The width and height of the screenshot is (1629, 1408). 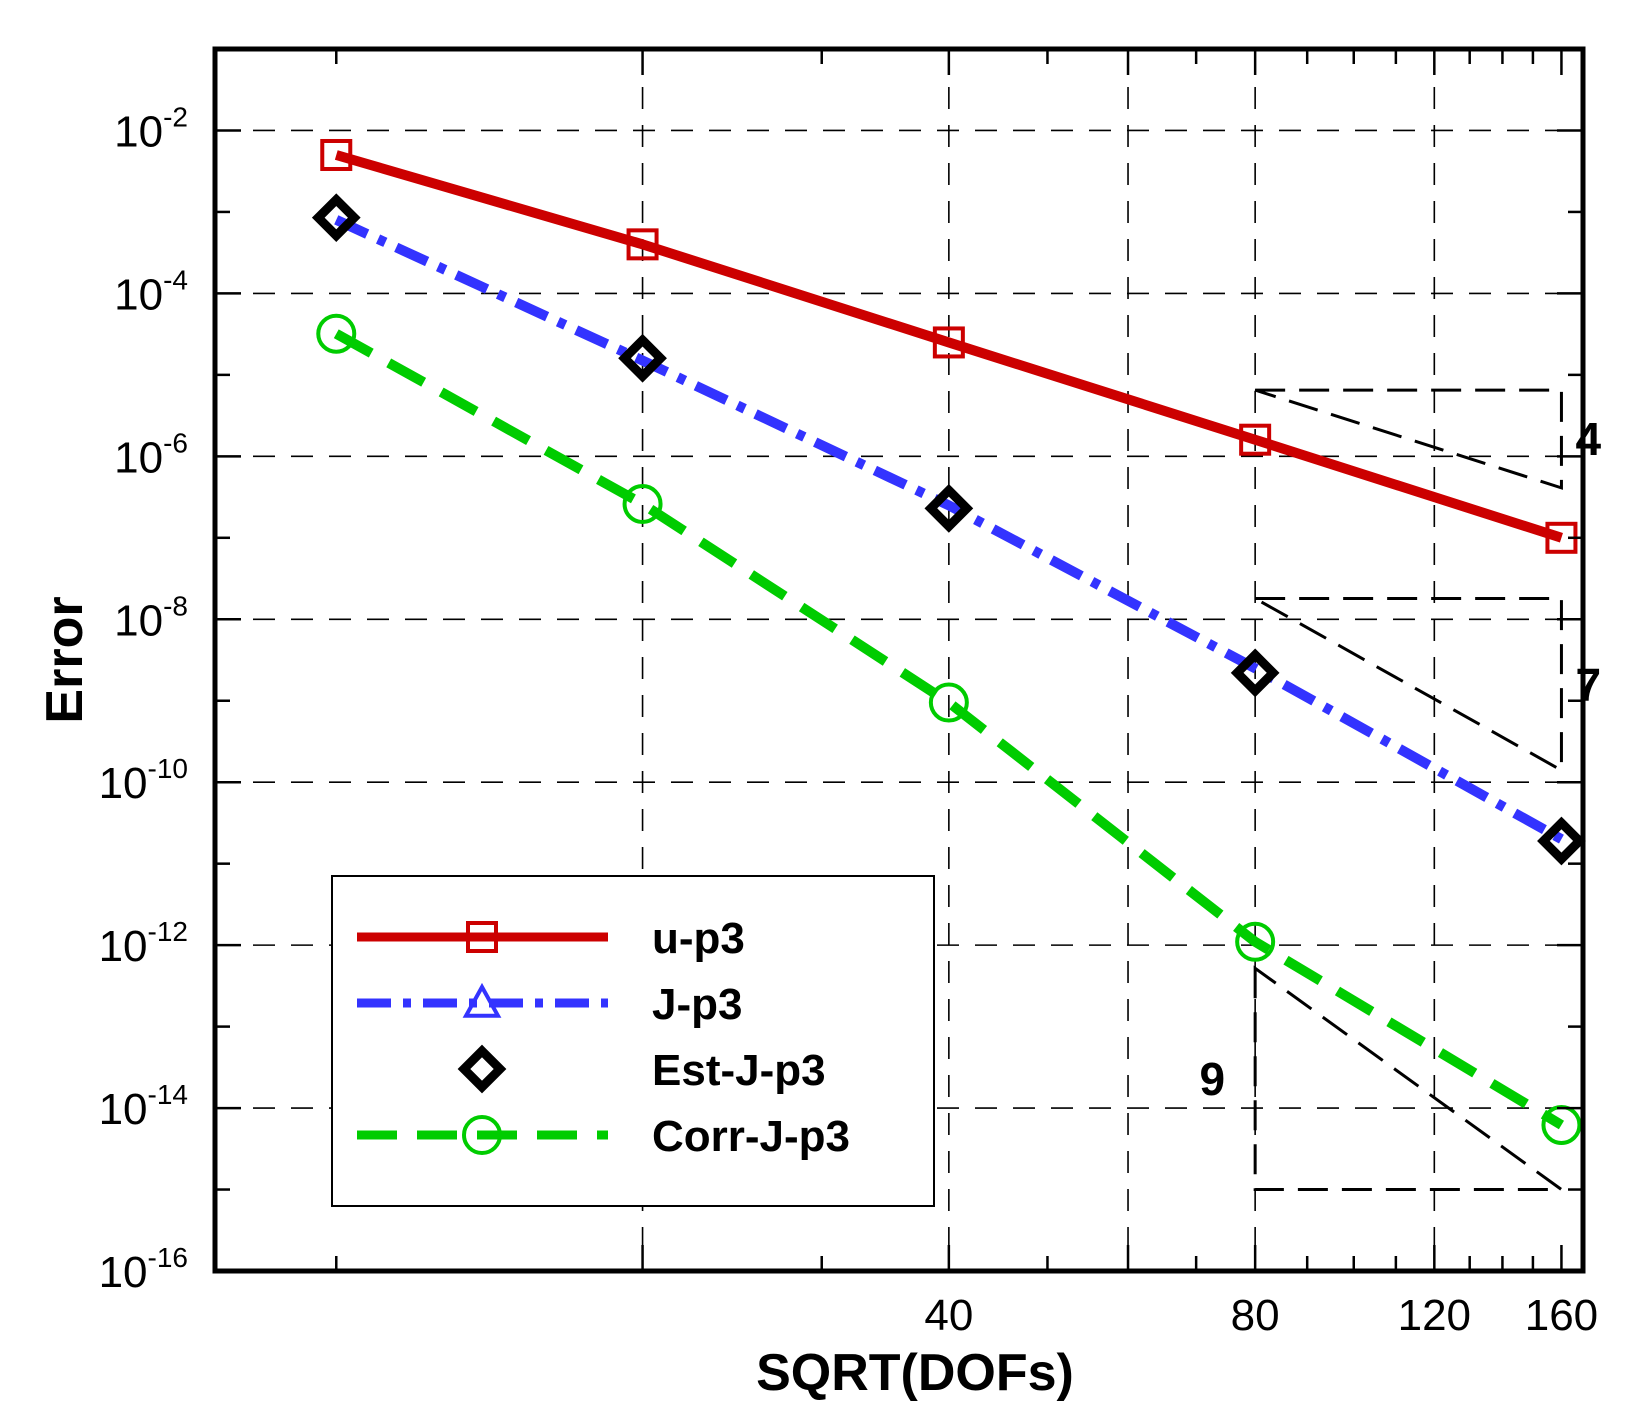 I want to click on x-axis-title: SQRT(DOFs), so click(x=915, y=1373).